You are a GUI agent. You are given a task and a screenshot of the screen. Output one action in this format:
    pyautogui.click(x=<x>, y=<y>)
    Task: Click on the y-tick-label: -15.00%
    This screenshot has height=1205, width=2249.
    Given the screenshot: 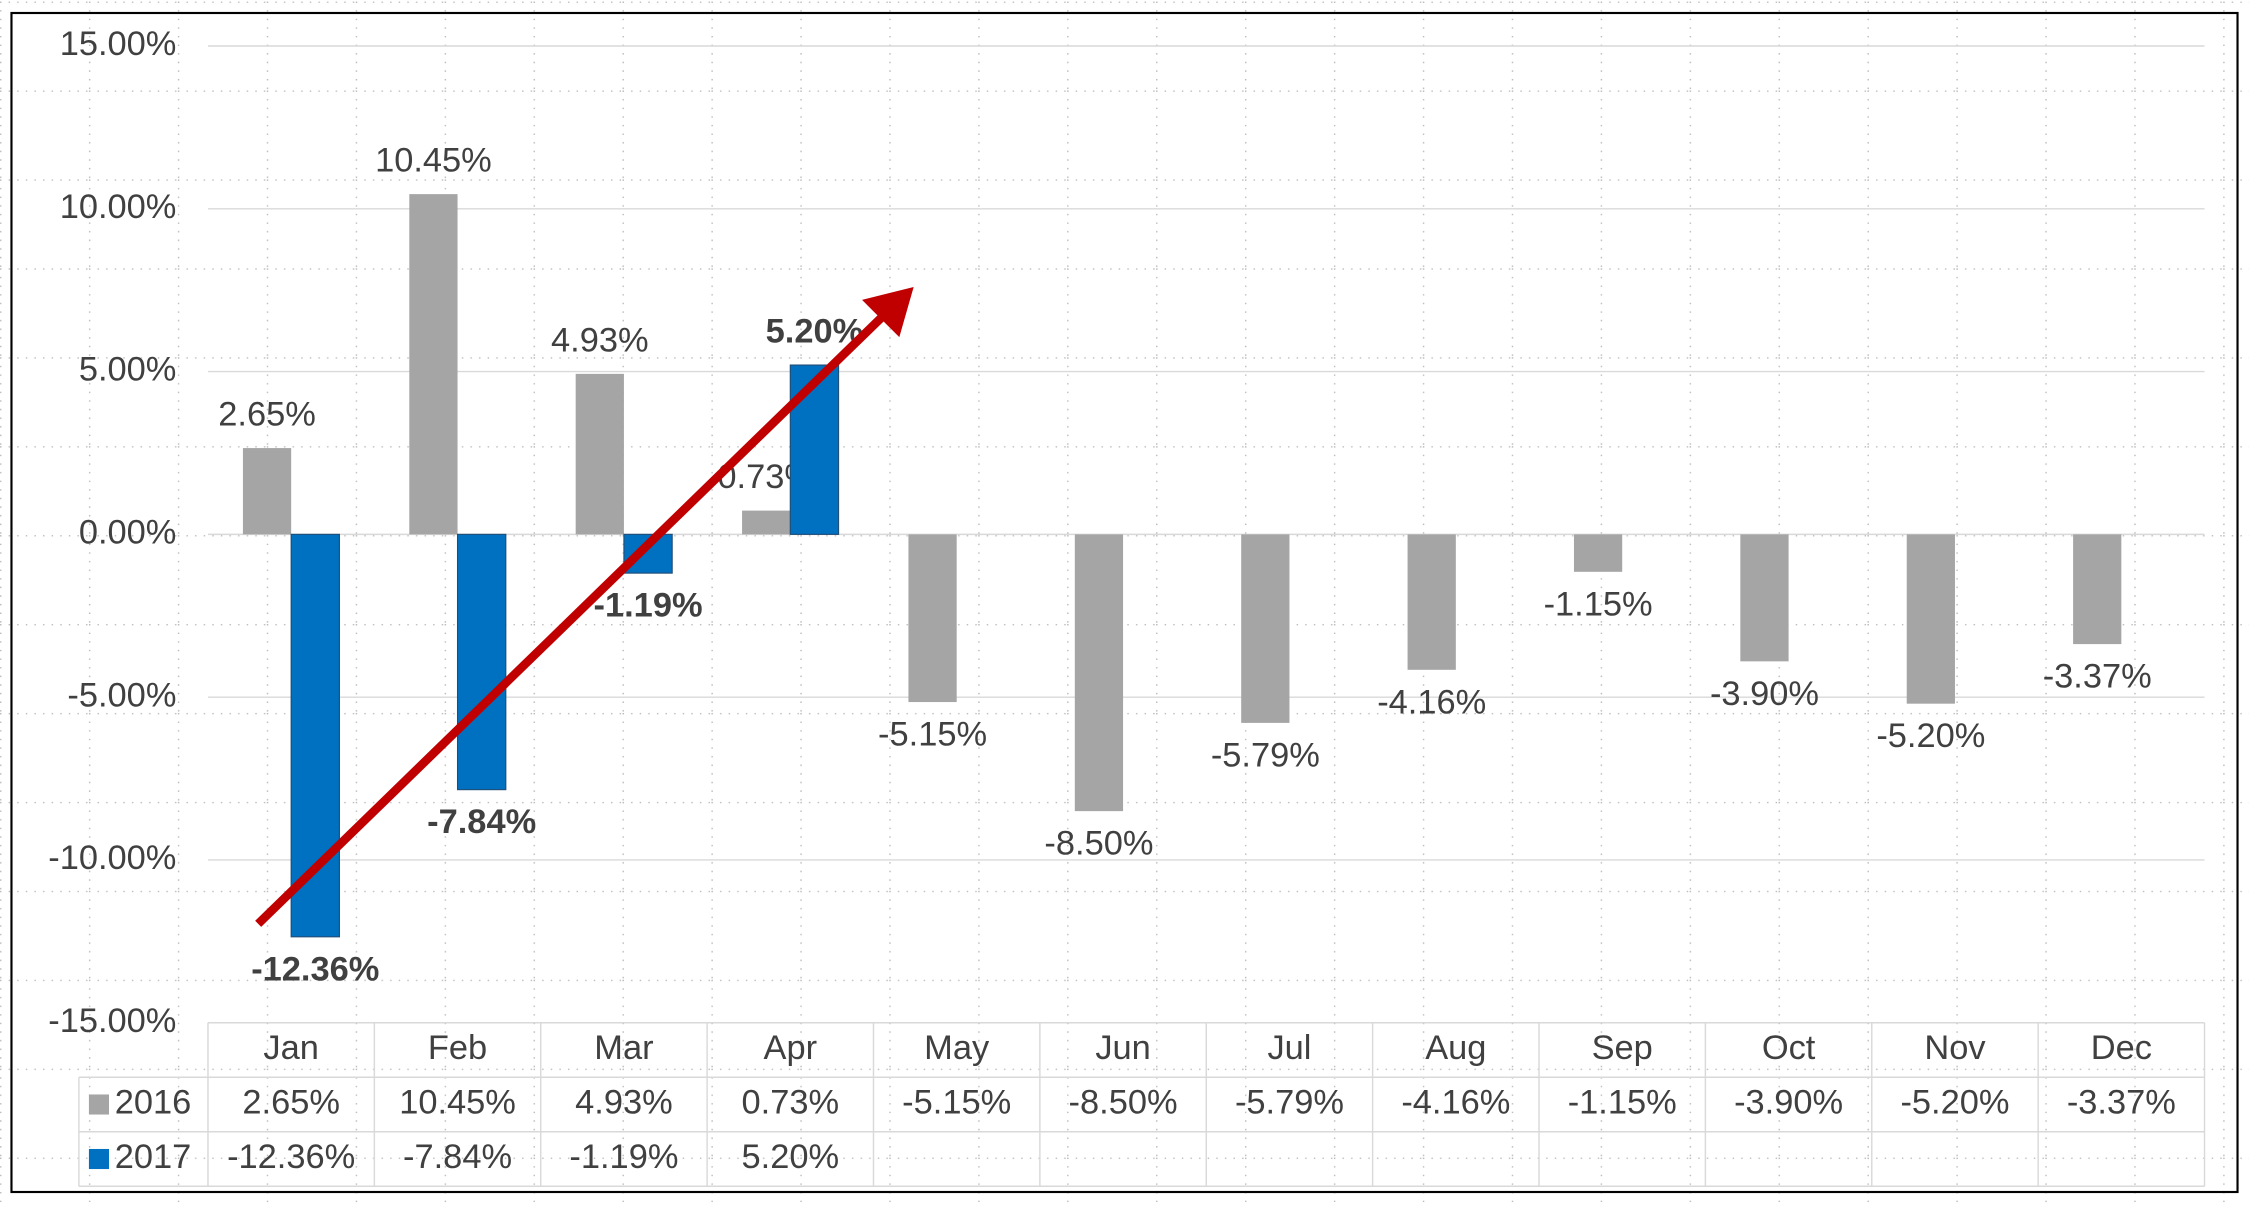 What is the action you would take?
    pyautogui.click(x=112, y=1021)
    